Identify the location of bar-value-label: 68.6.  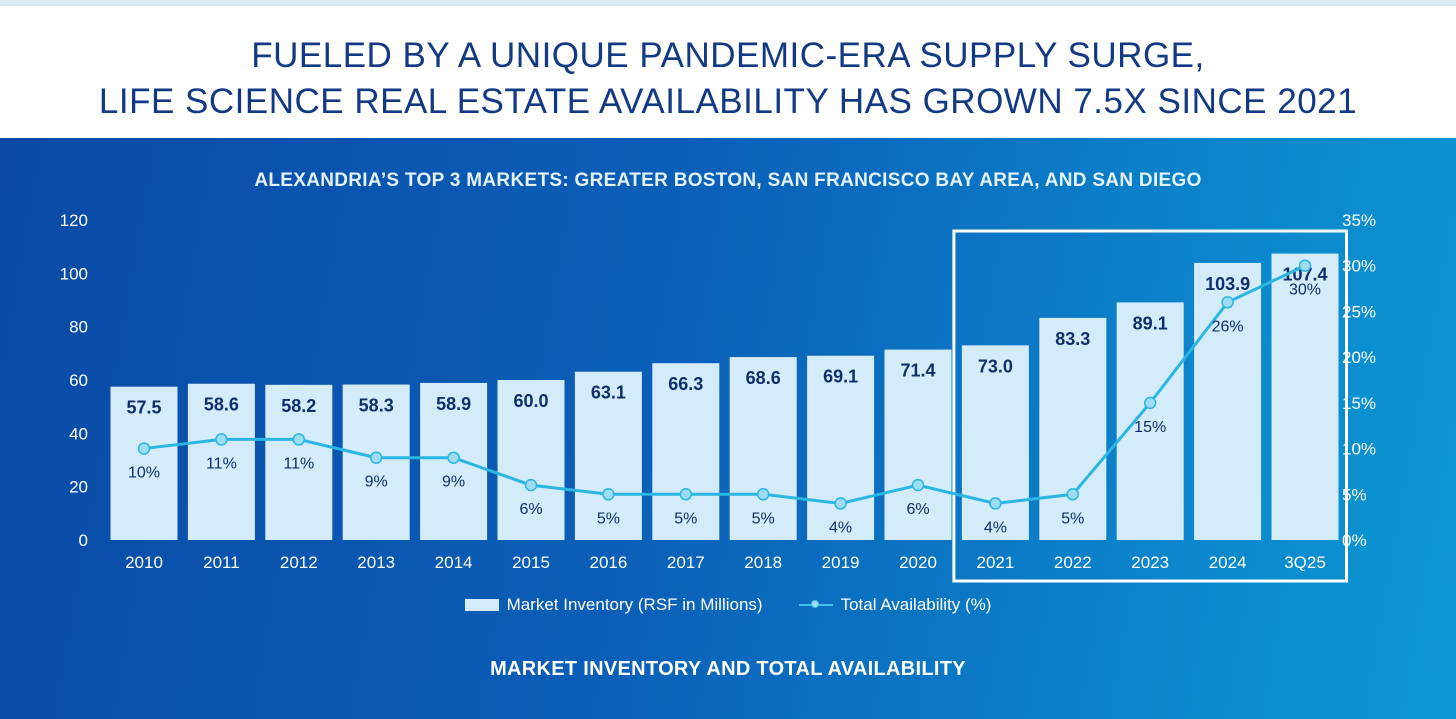
(763, 378).